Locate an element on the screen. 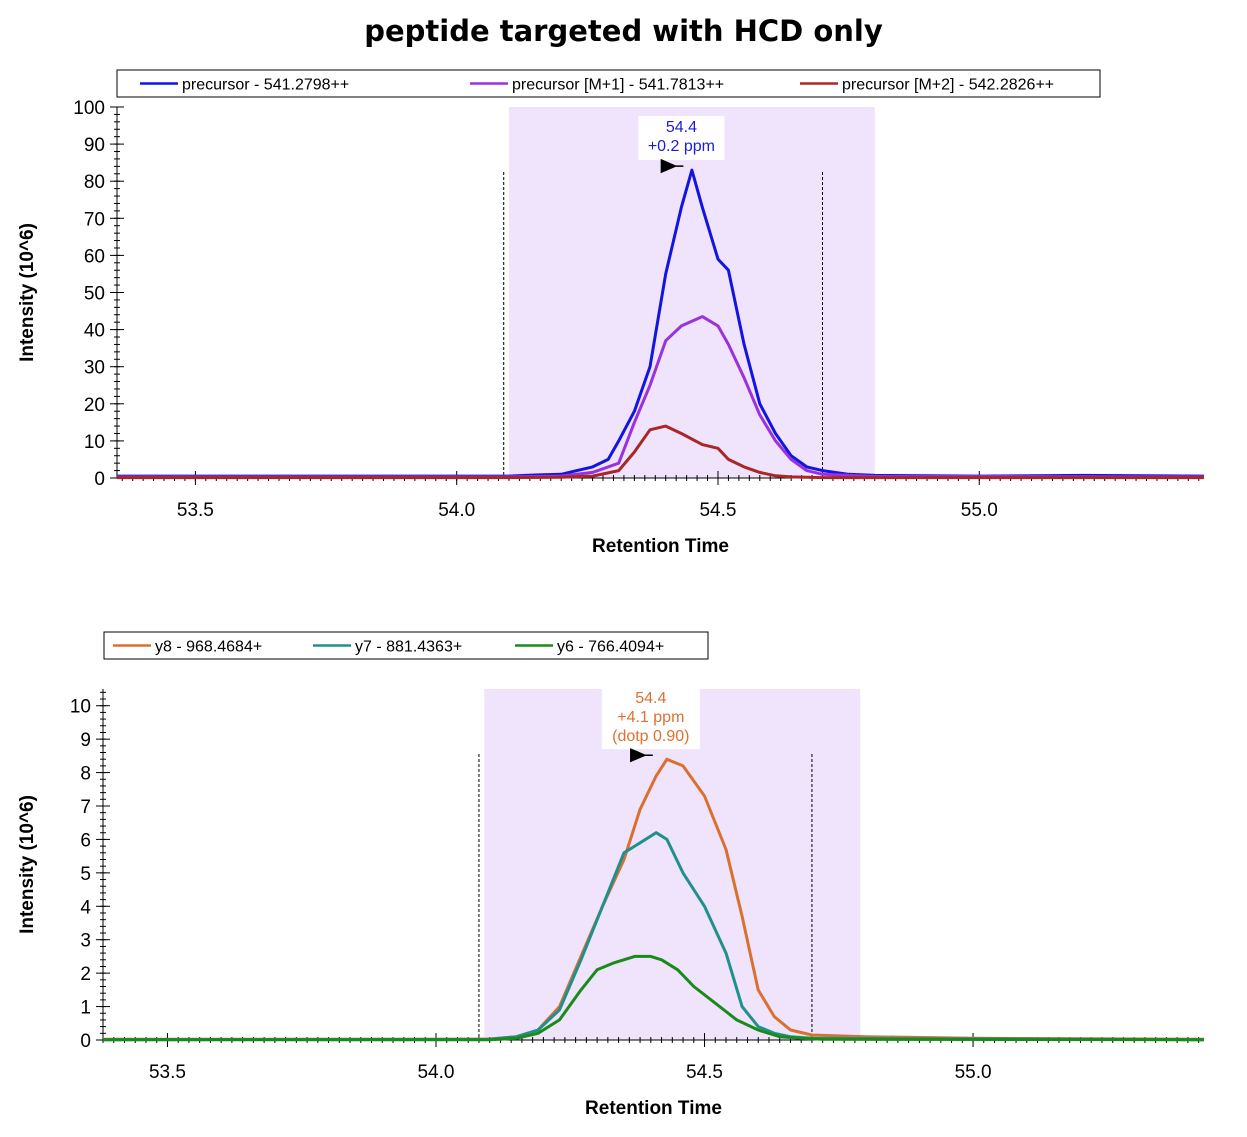  y-tick-label: 4 is located at coordinates (85, 907).